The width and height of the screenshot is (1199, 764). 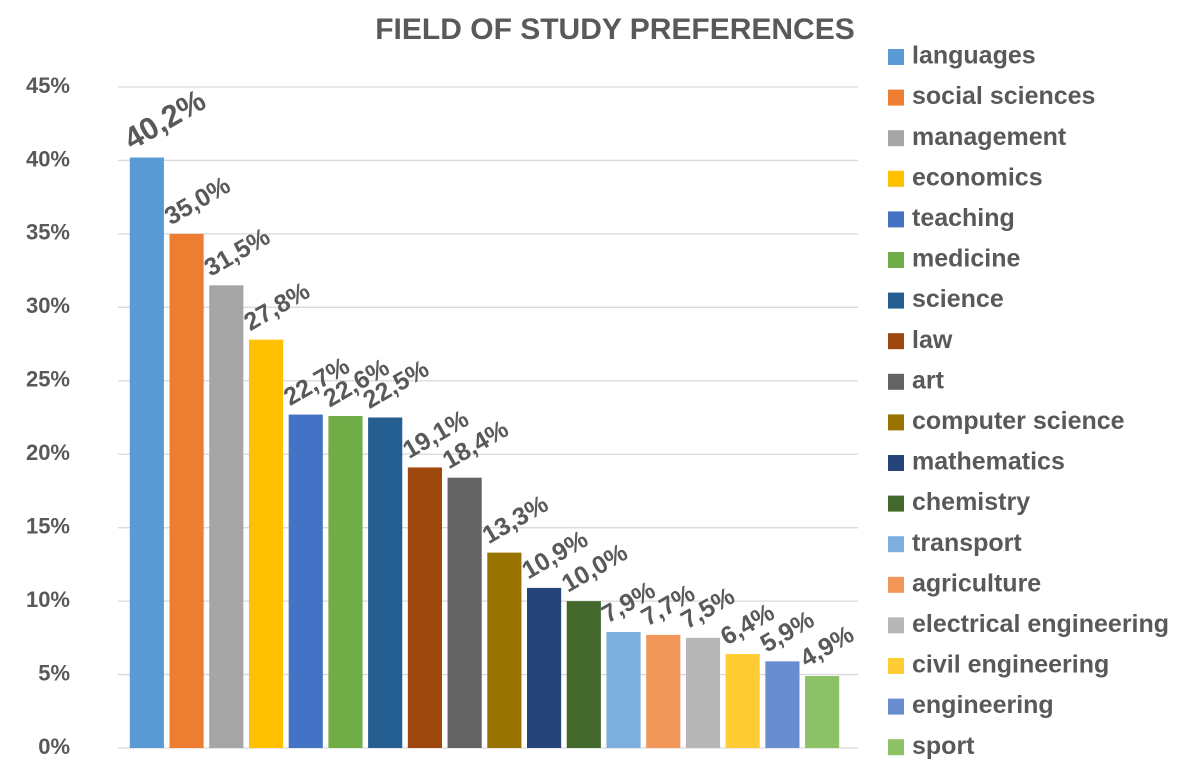 What do you see at coordinates (54, 746) in the screenshot?
I see `y-tick-label: 0%` at bounding box center [54, 746].